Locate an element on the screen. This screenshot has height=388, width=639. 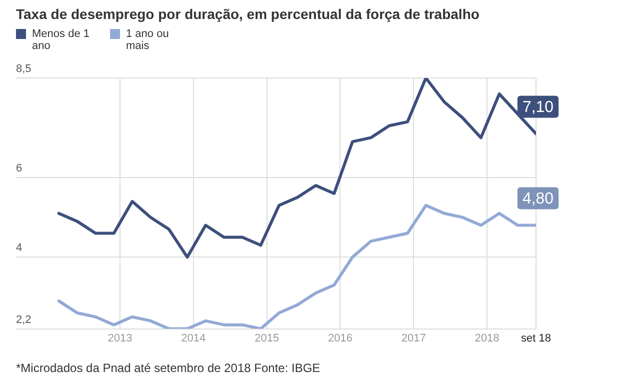
y-tick-label: 6 is located at coordinates (19, 168).